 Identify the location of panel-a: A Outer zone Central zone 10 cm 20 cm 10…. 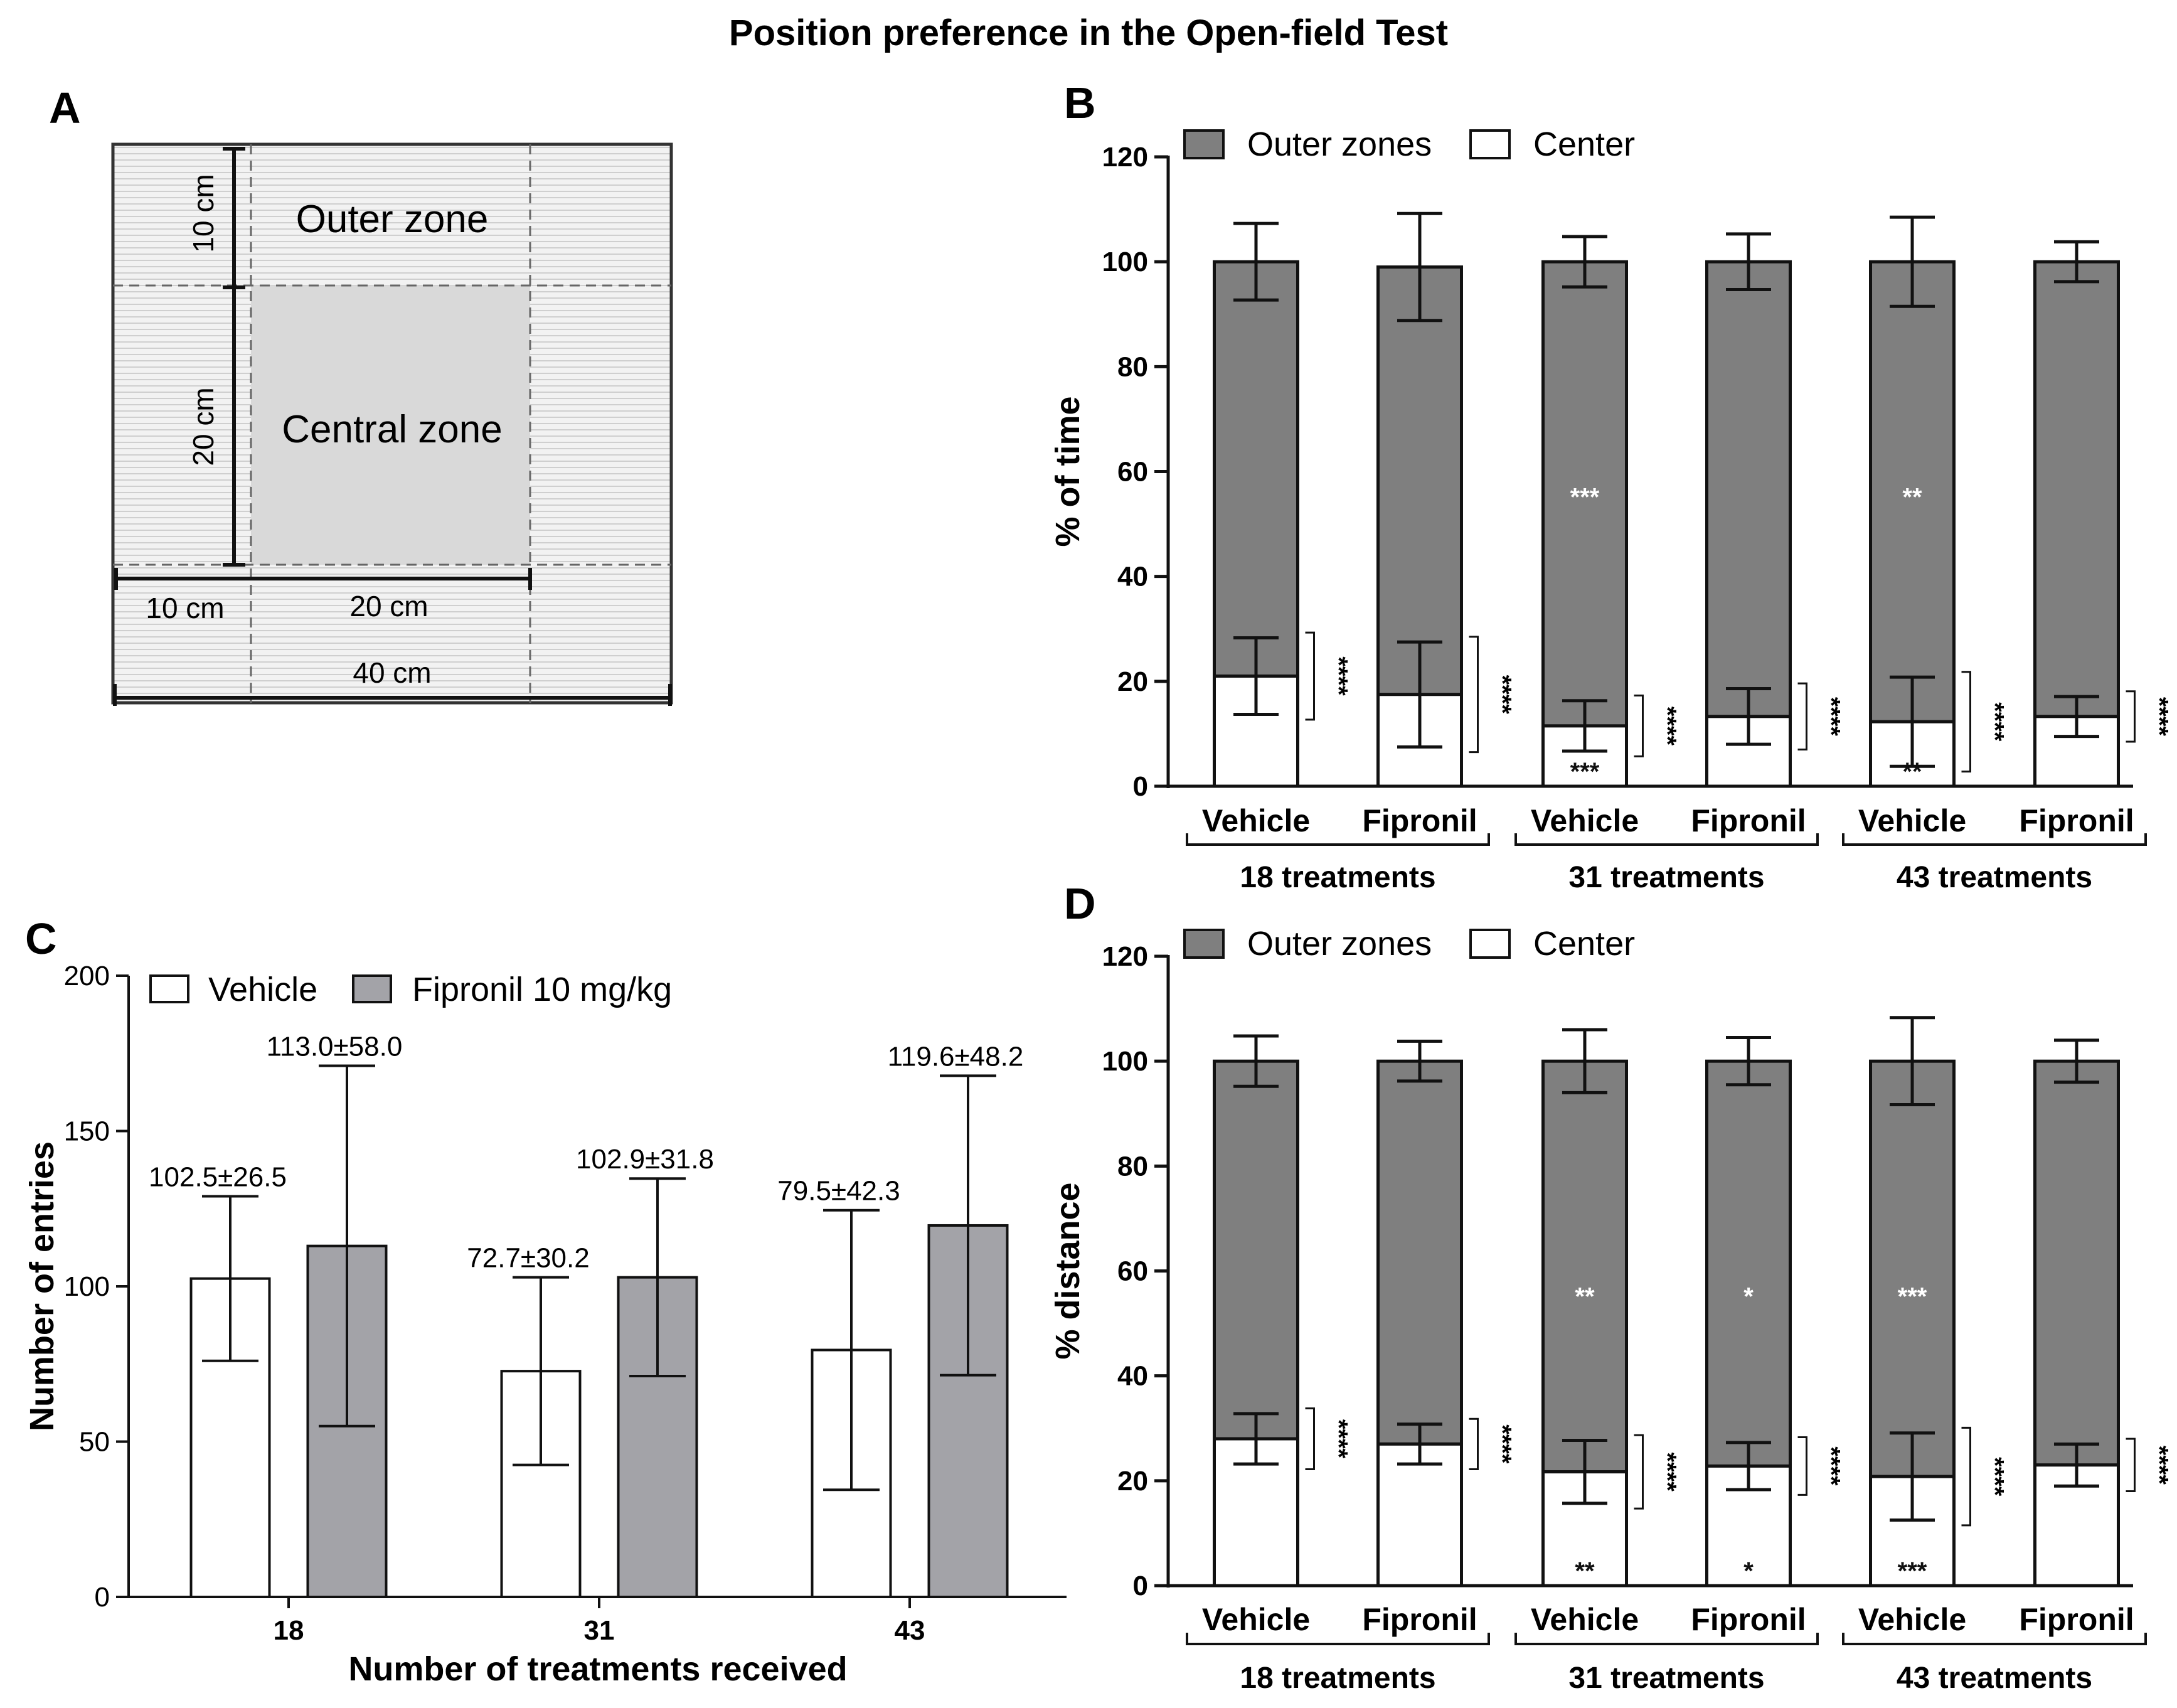
(361, 394).